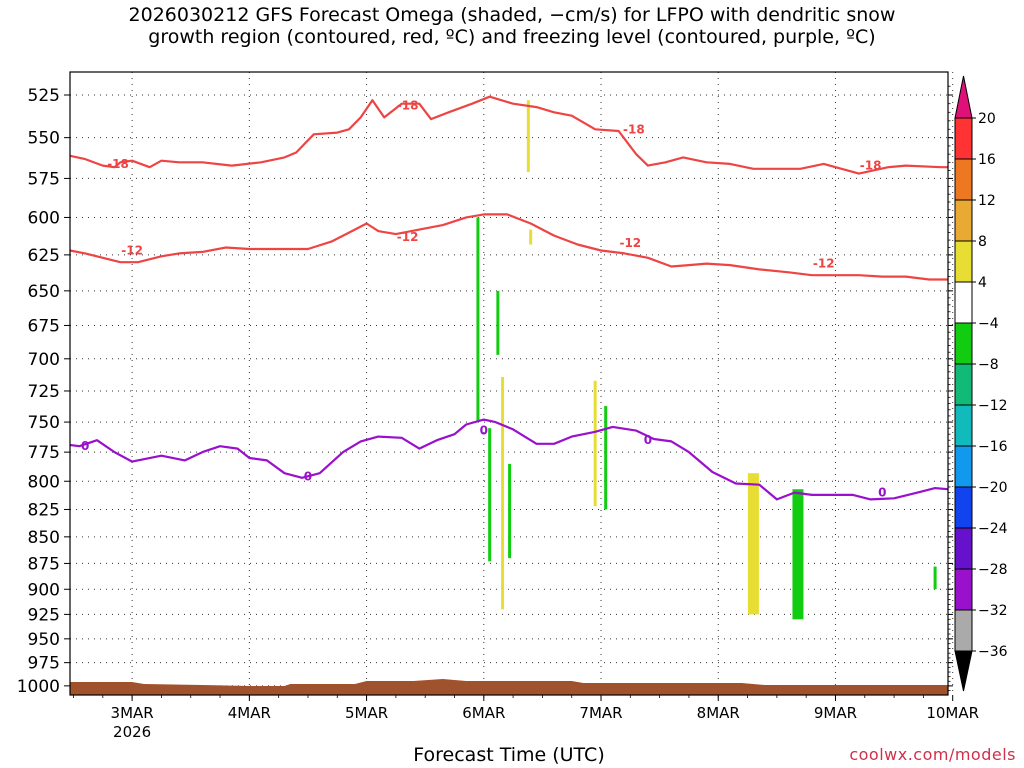  I want to click on colorbar: 20 16 12 8 4 −4 −8 −12 −16 −20 −24 −28 −32 −36, so click(981, 383).